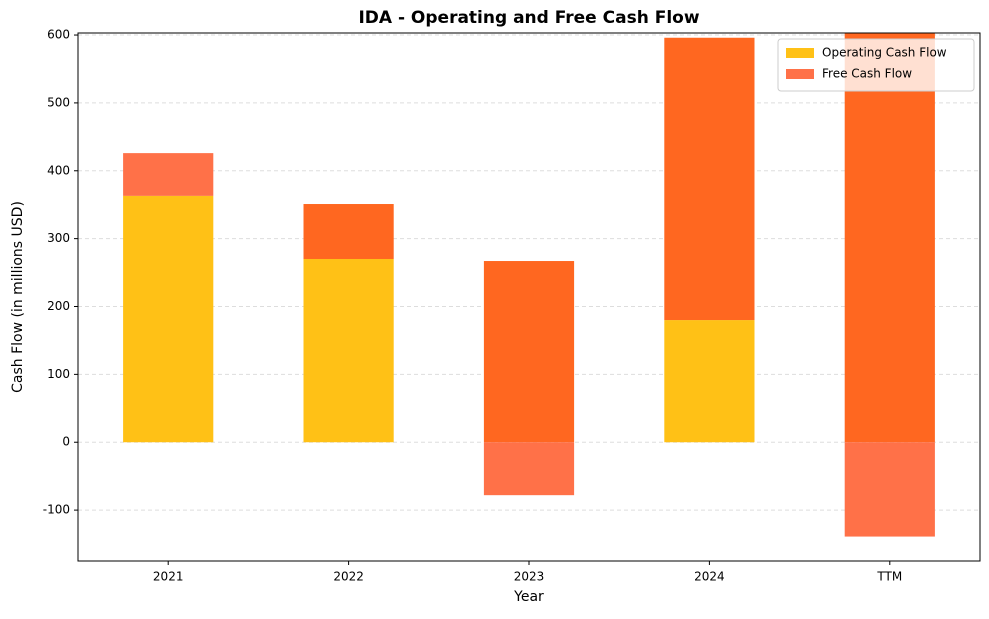 The height and width of the screenshot is (619, 989). I want to click on legend: Operating Cash Flow Free Cash Flow, so click(876, 65).